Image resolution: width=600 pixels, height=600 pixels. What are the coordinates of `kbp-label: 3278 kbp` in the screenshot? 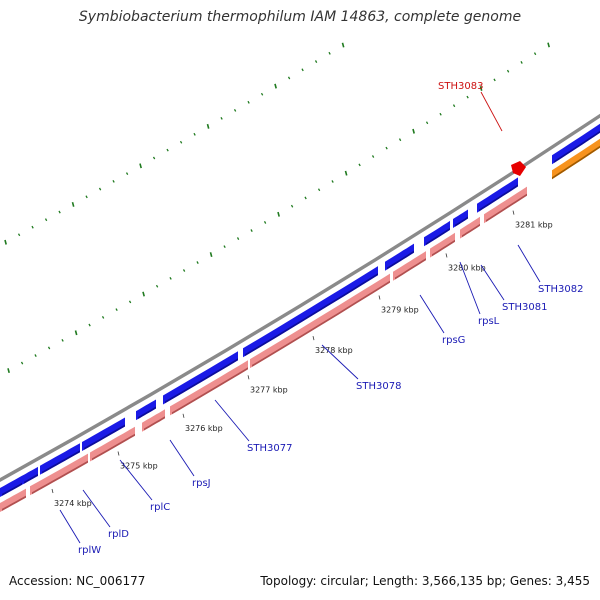 It's located at (334, 350).